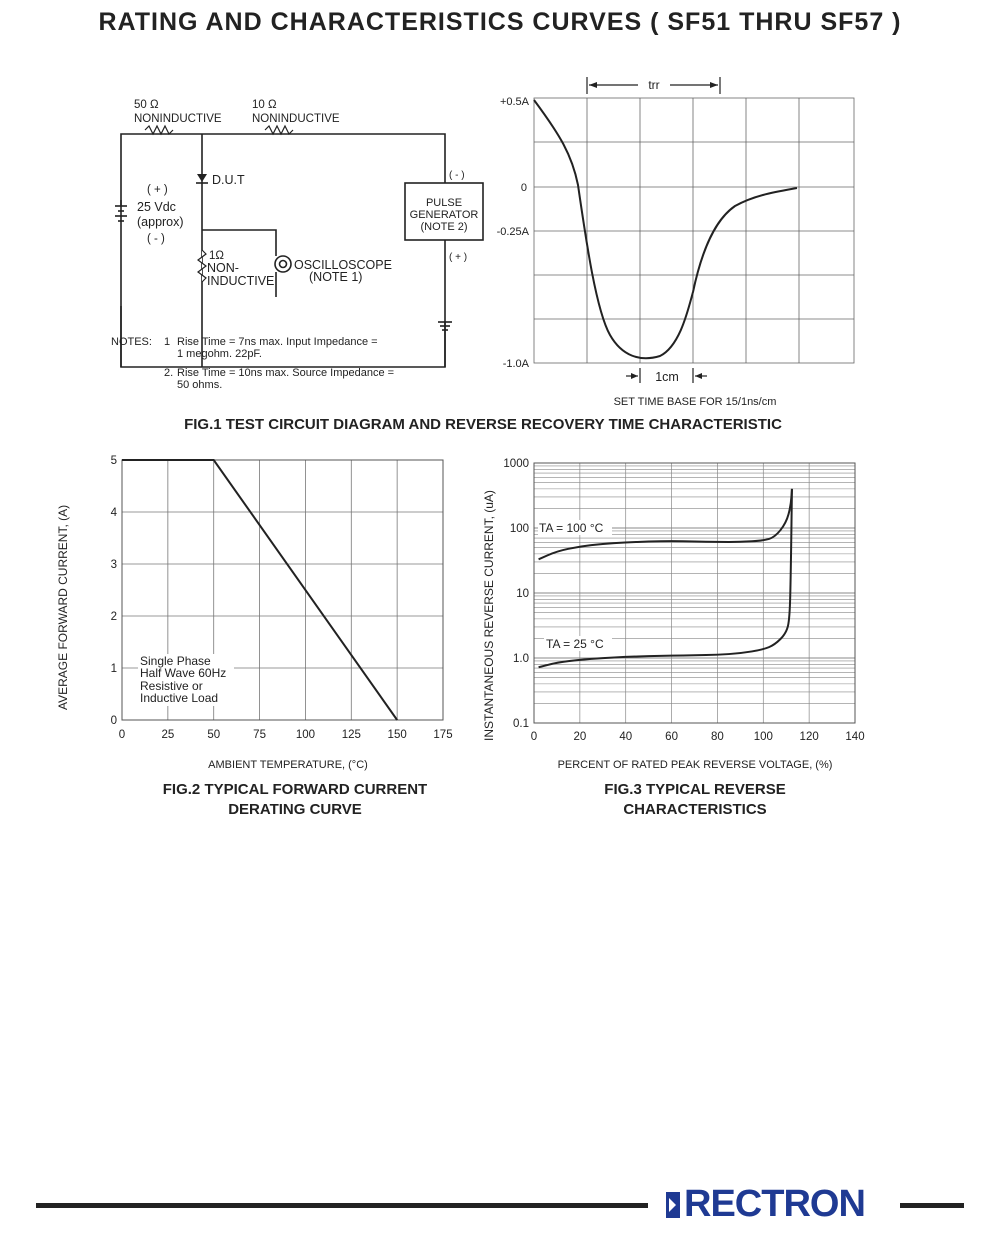 This screenshot has width=1000, height=1250. What do you see at coordinates (571, 528) in the screenshot?
I see `fig3-series-label-100C: TA = 100 °C` at bounding box center [571, 528].